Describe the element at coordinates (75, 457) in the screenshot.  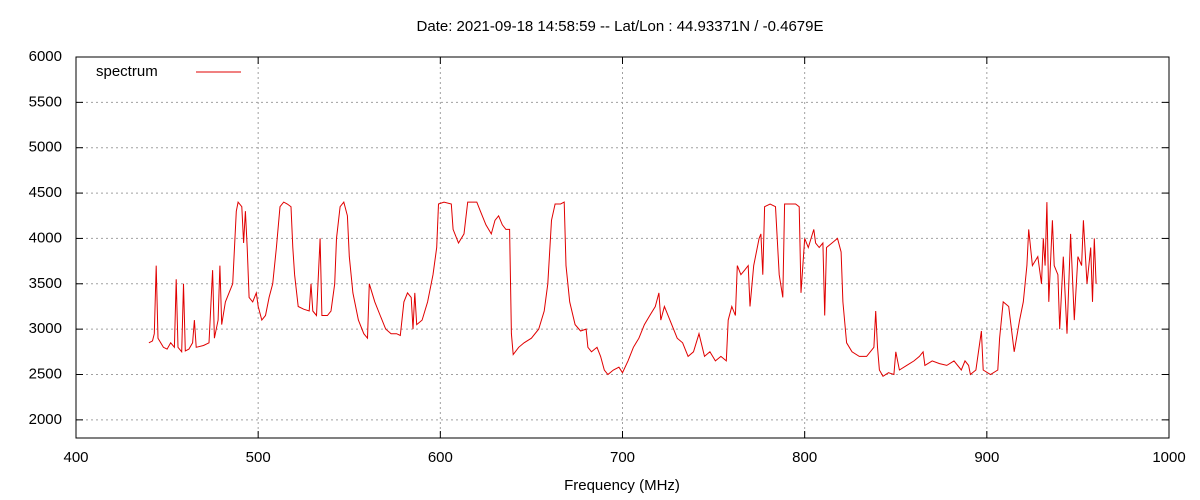
I see `x-tick-label: 400` at that location.